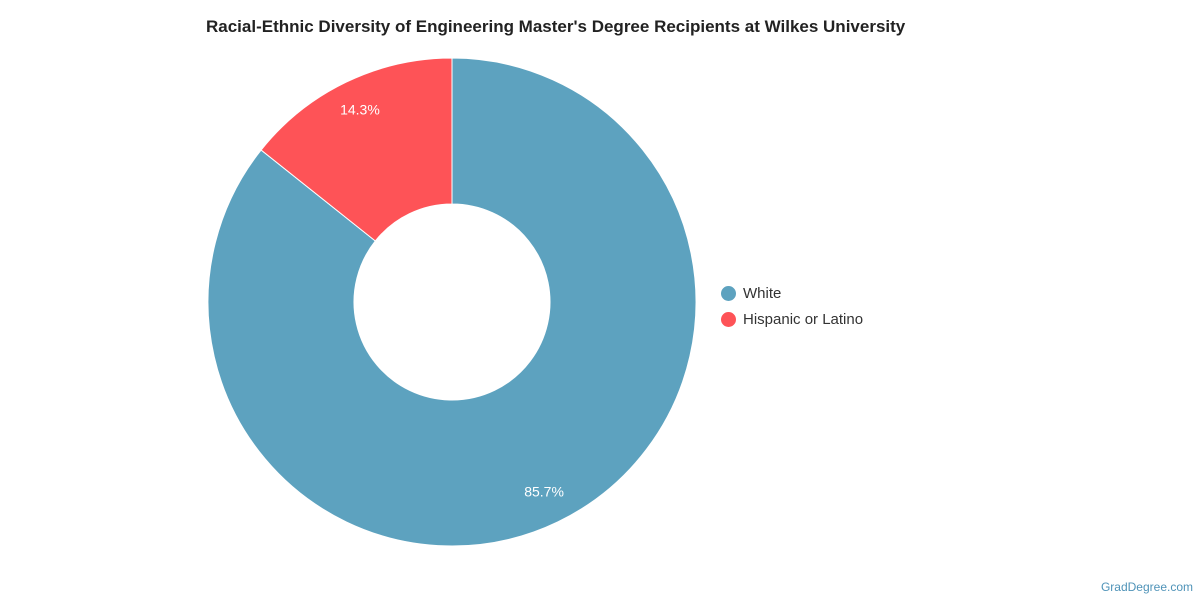 Image resolution: width=1200 pixels, height=600 pixels. Describe the element at coordinates (544, 492) in the screenshot. I see `slice-label-white: 85.7%` at that location.